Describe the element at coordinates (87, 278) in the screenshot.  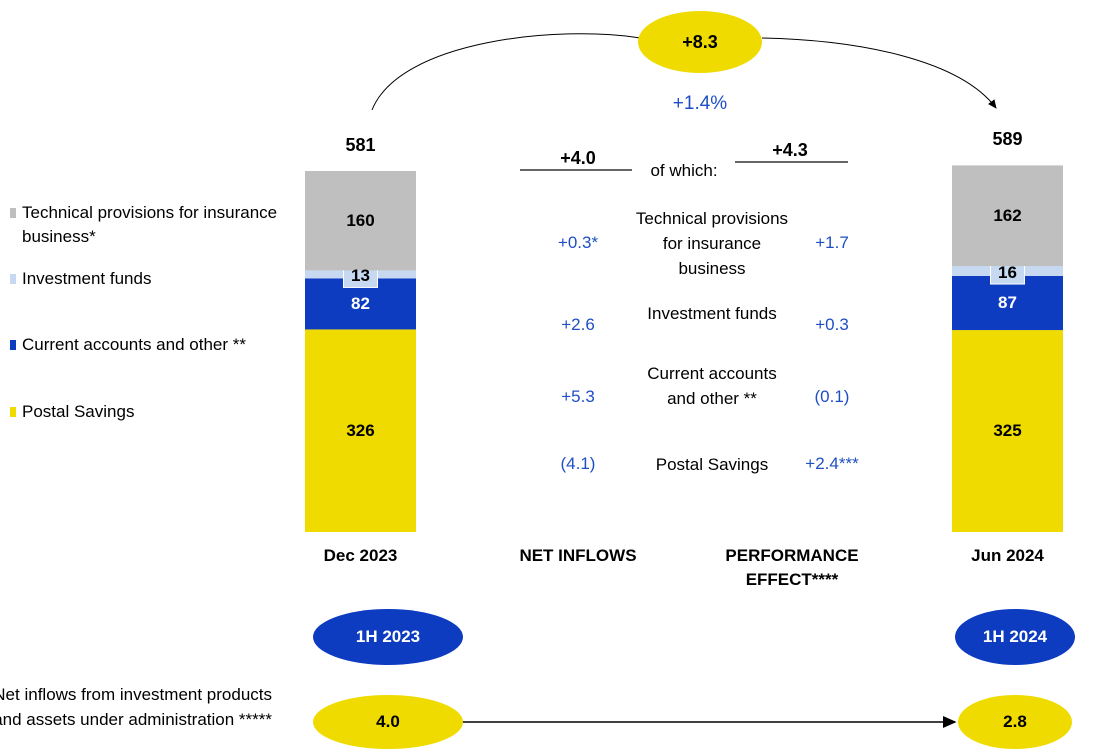
I see `legend-label: Investment funds` at that location.